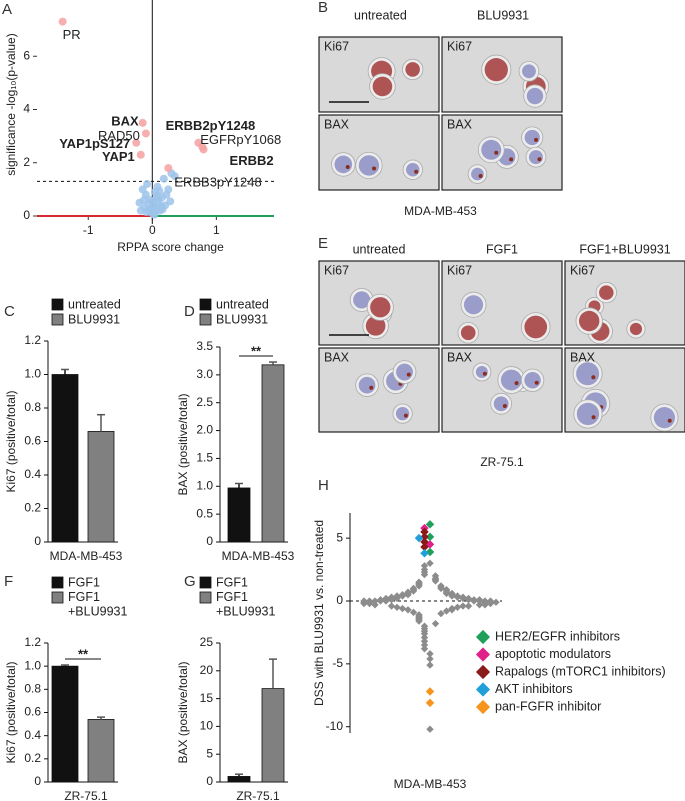 Image resolution: width=685 pixels, height=801 pixels. Describe the element at coordinates (32, 508) in the screenshot. I see `y-tick-label: 0.2` at that location.